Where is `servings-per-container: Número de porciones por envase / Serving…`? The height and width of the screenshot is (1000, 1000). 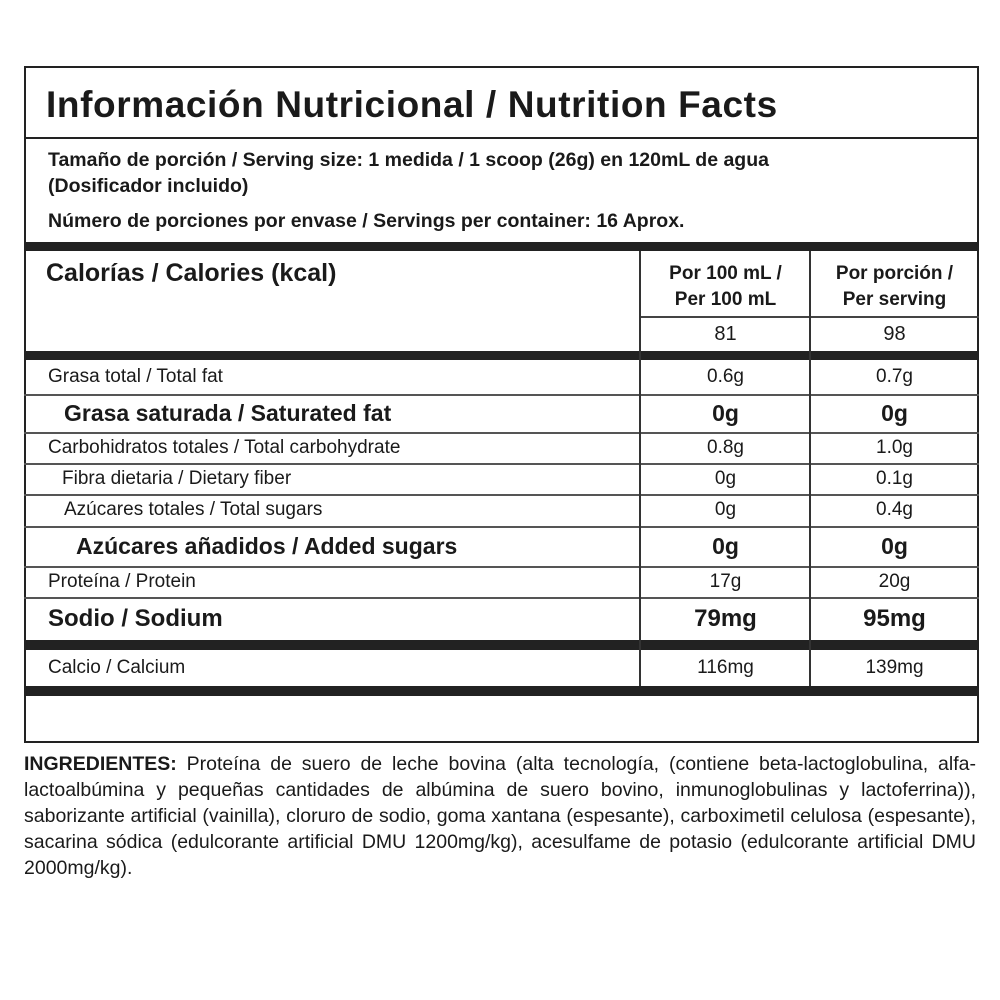 servings-per-container: Número de porciones por envase / Serving… is located at coordinates (366, 221).